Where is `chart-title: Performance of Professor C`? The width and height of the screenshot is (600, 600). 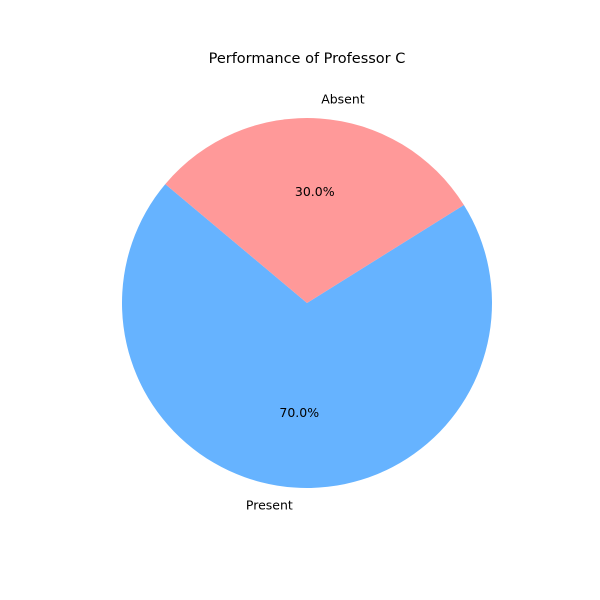
chart-title: Performance of Professor C is located at coordinates (307, 59).